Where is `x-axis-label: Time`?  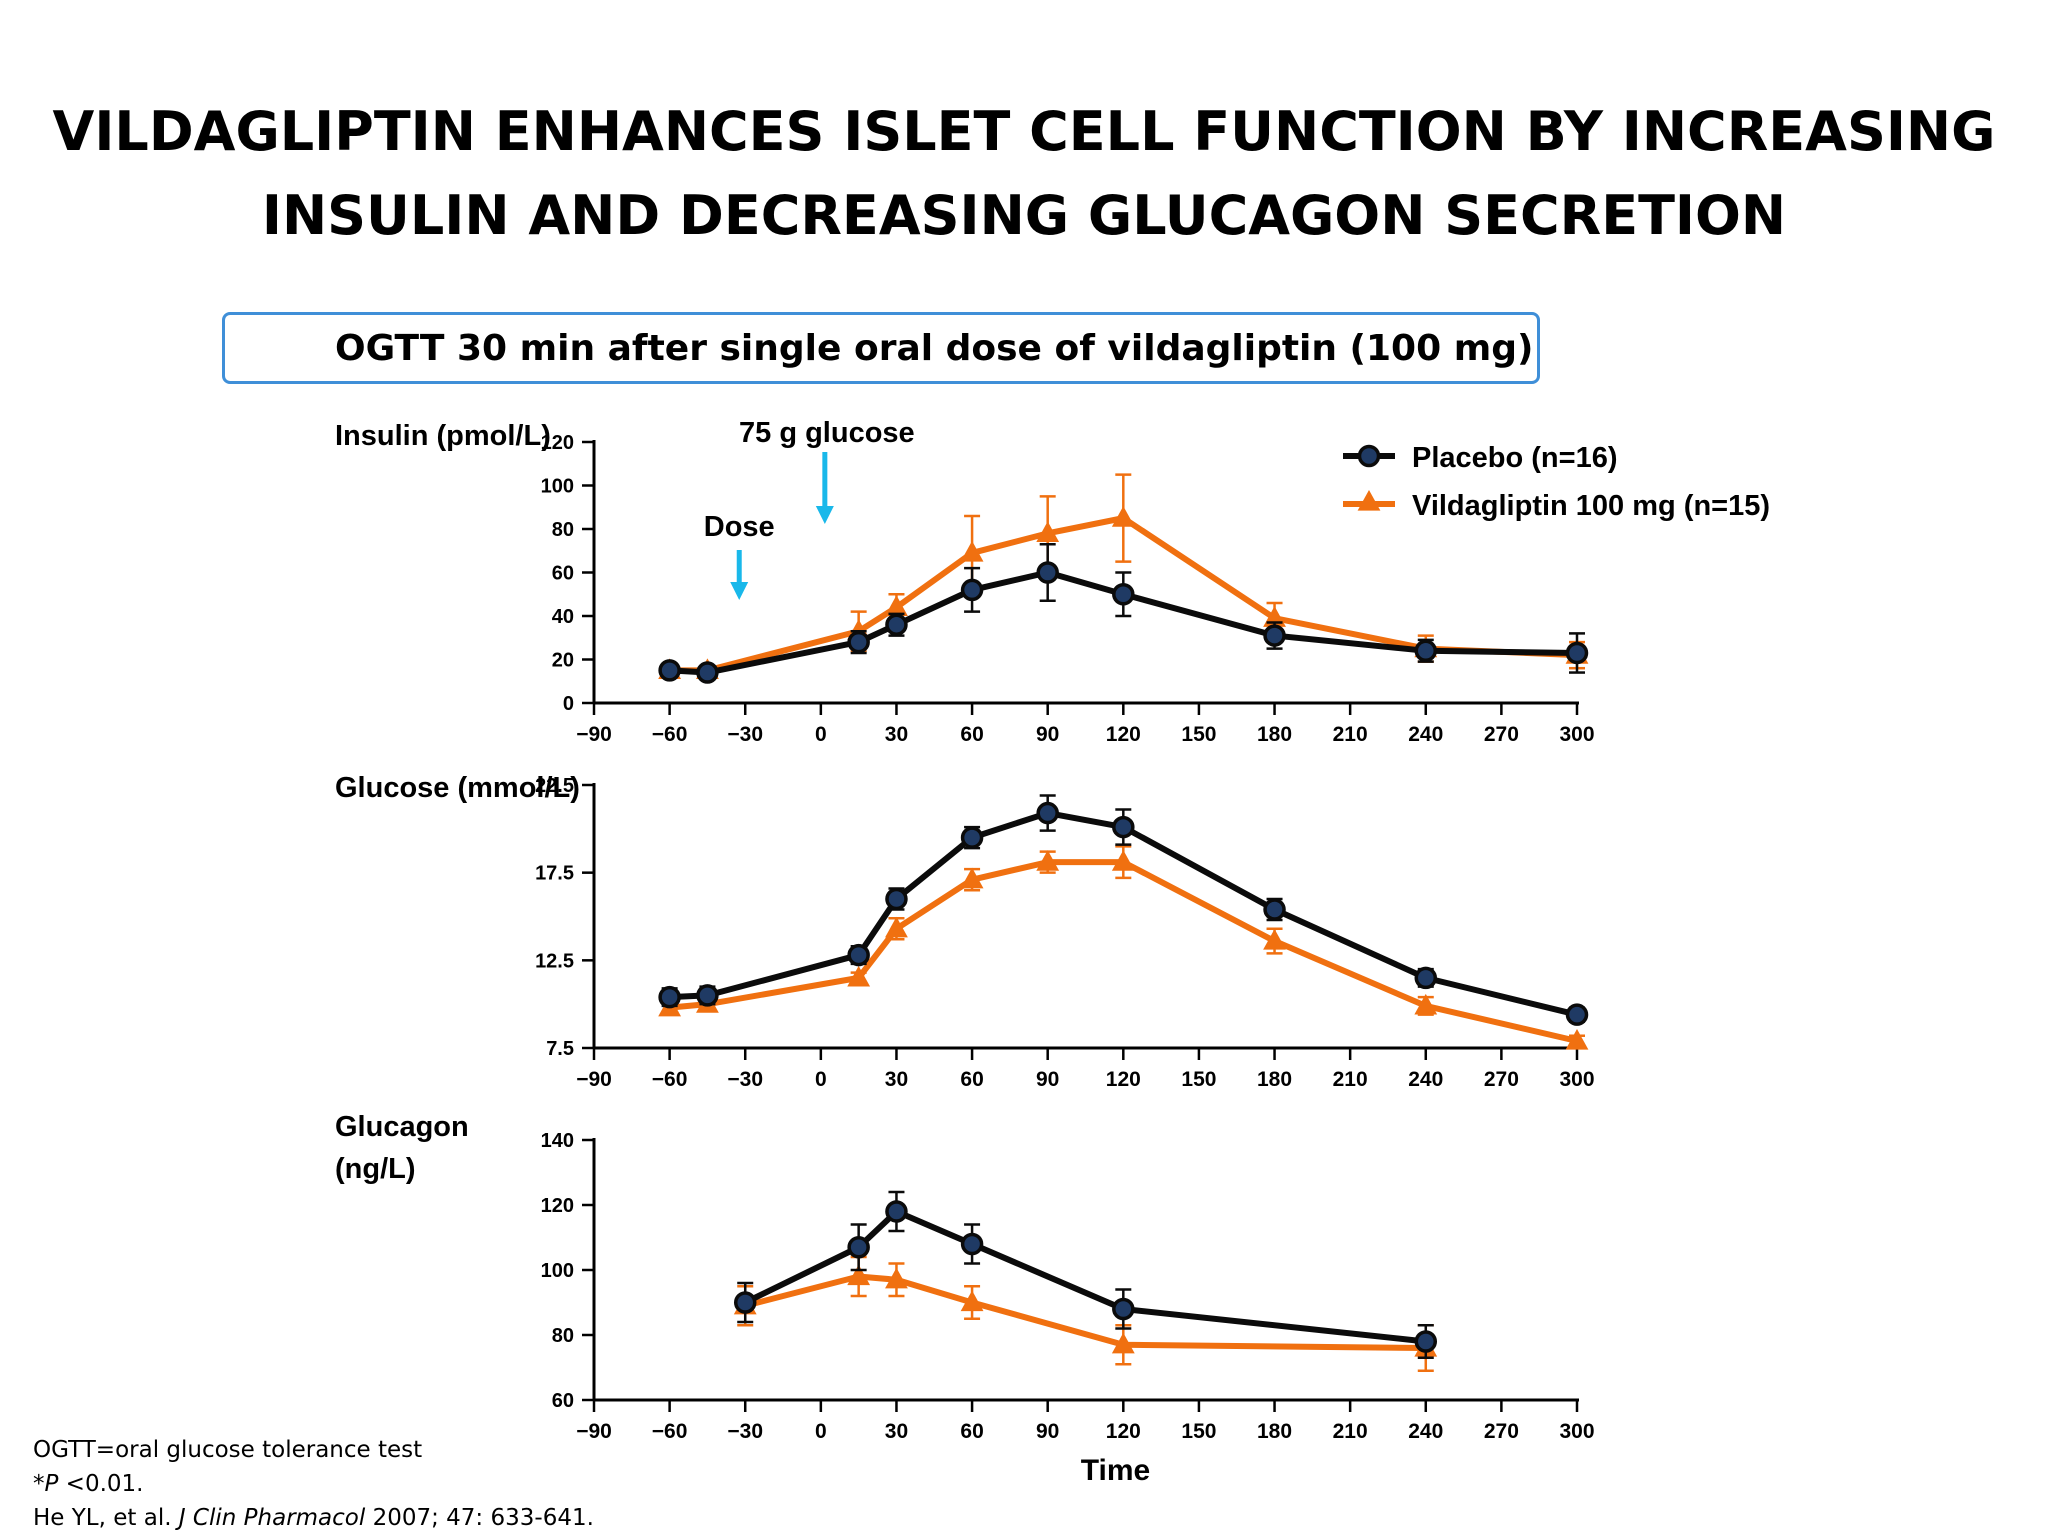
x-axis-label: Time is located at coordinates (1115, 1470).